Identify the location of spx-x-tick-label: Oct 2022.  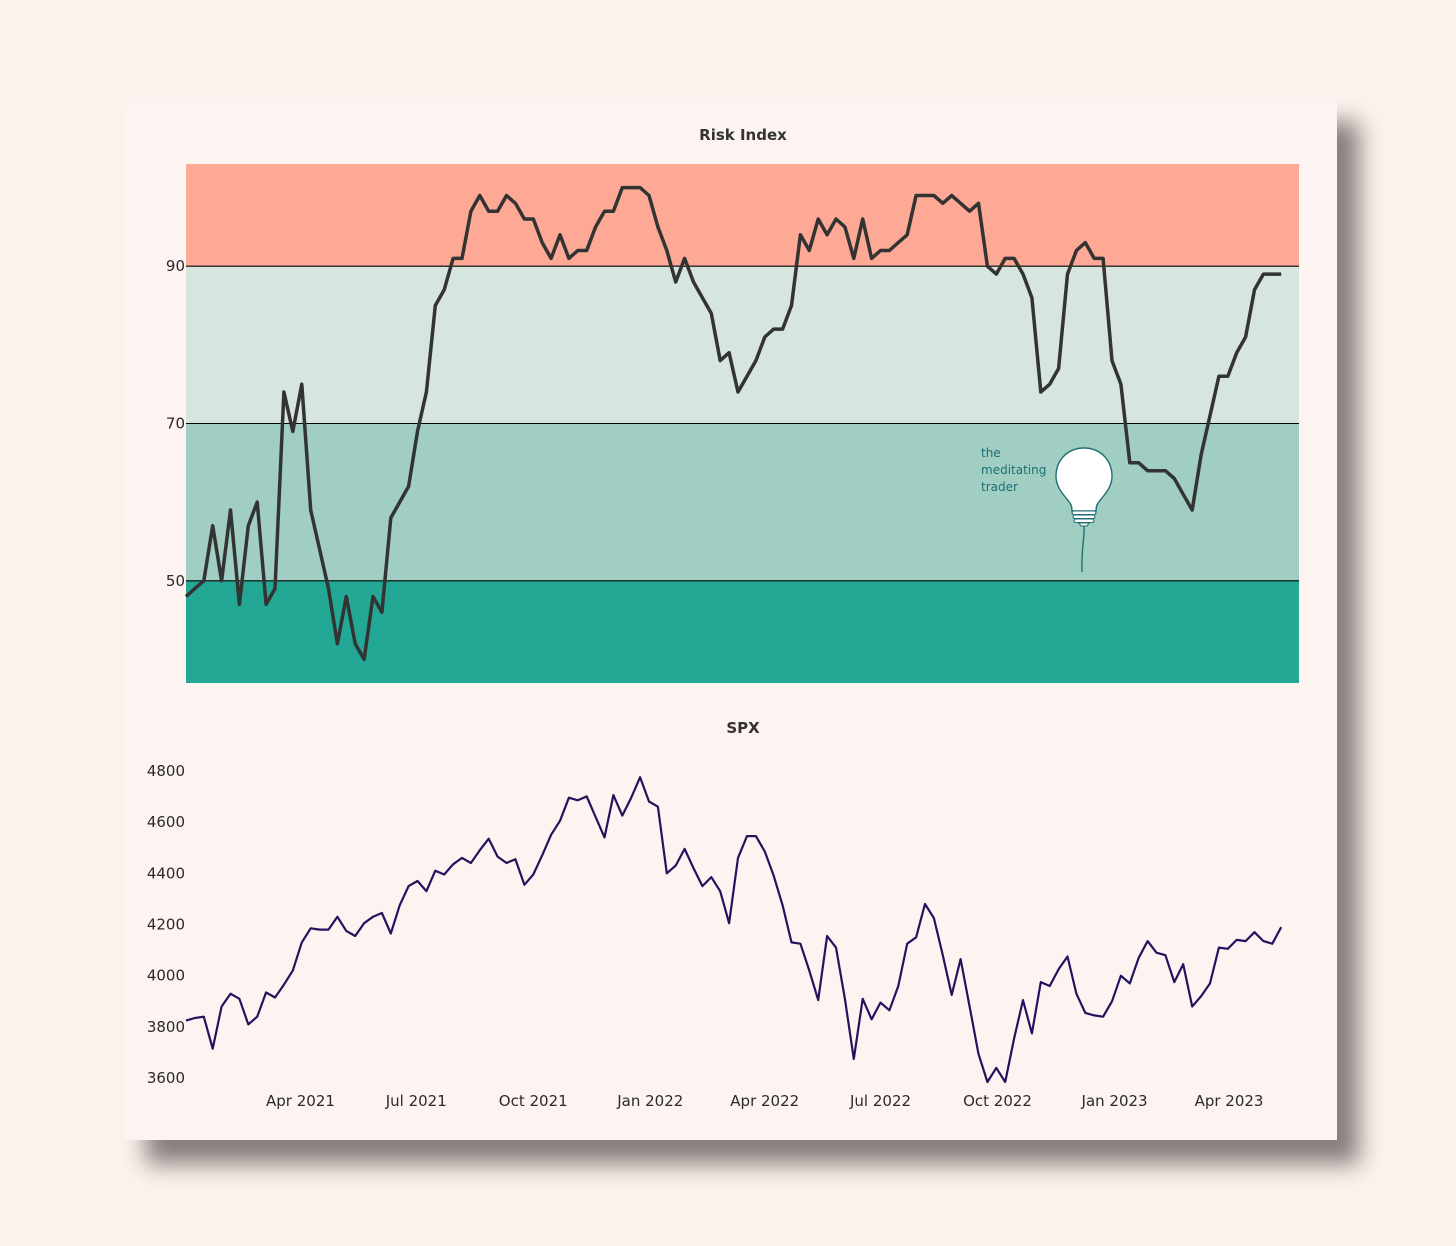
(997, 1101).